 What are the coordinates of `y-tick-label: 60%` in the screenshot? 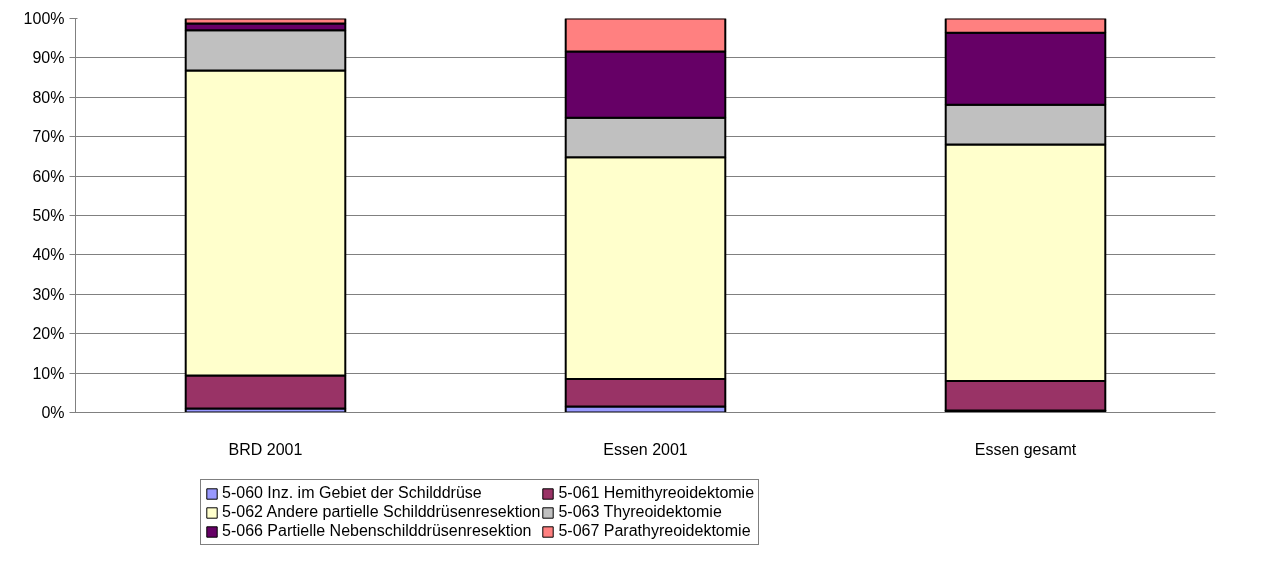 It's located at (48, 176).